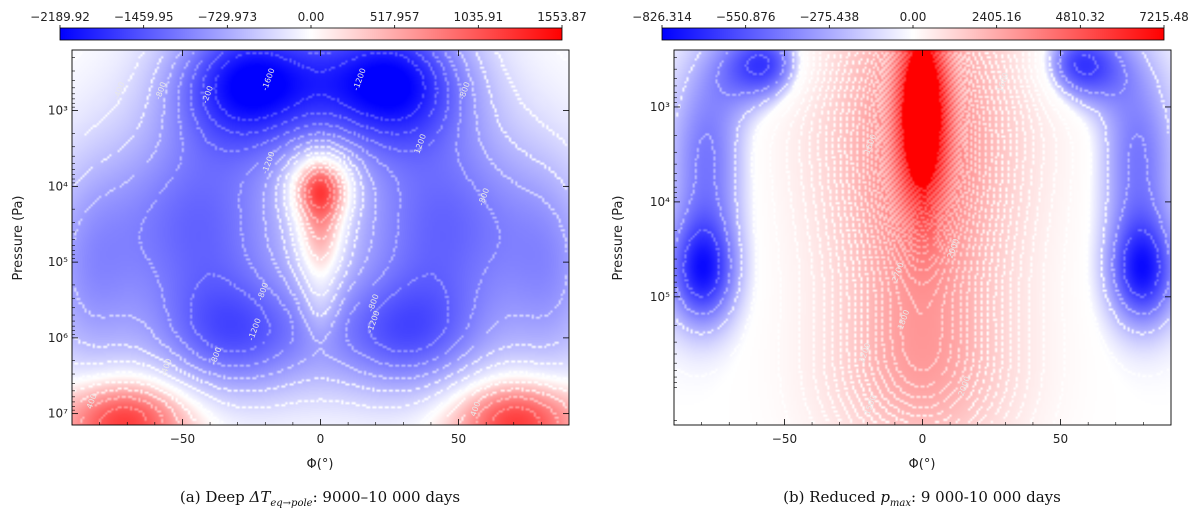 This screenshot has width=1200, height=513. What do you see at coordinates (618, 237) in the screenshot?
I see `y-axis-label-b: Pressure (Pa)` at bounding box center [618, 237].